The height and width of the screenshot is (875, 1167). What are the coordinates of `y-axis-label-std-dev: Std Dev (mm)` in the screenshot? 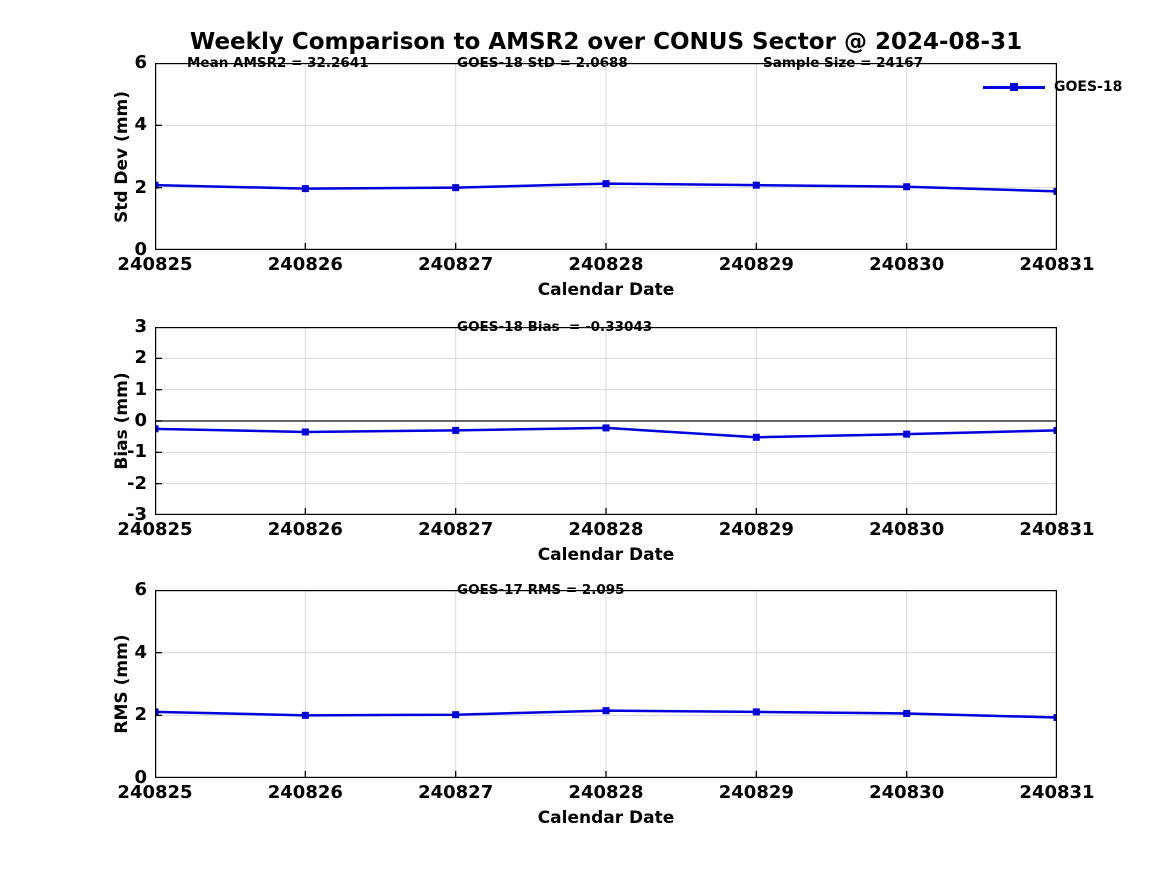 It's located at (122, 156).